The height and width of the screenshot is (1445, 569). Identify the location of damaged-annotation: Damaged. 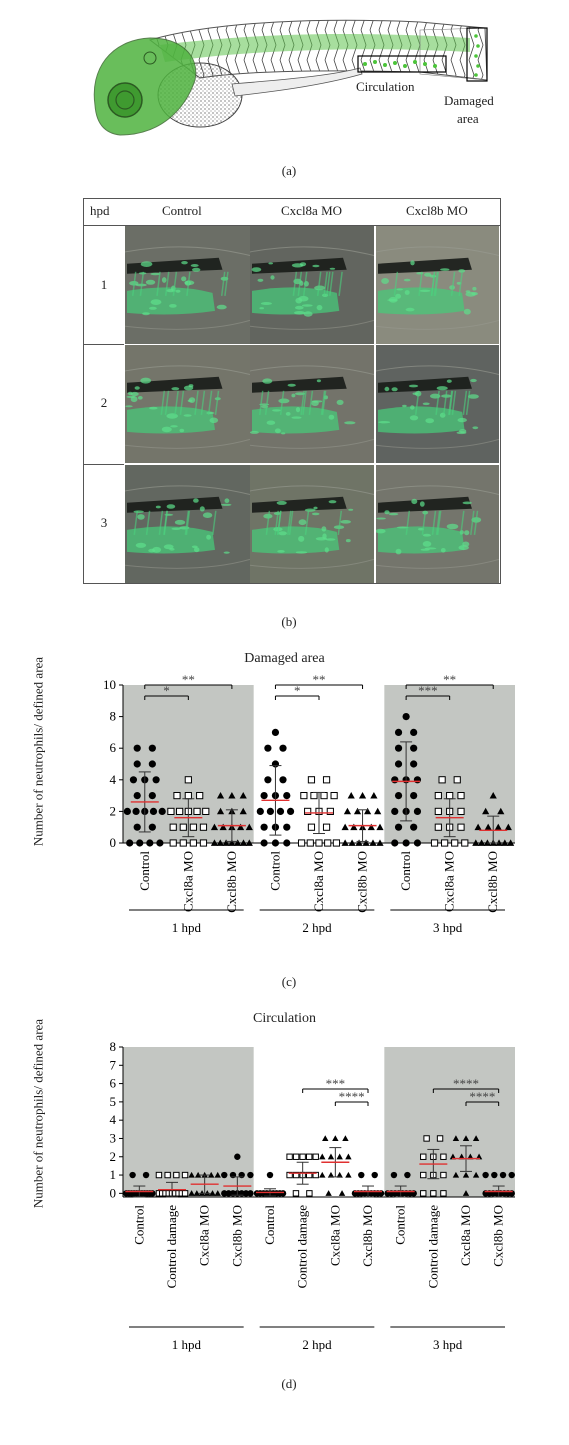
(469, 100).